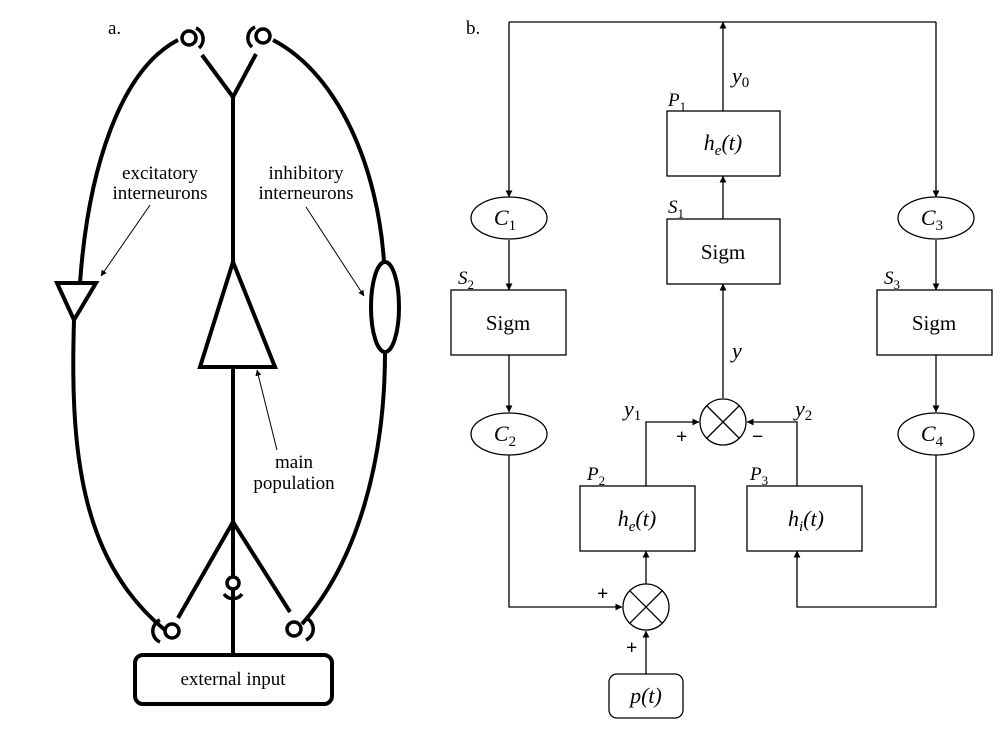 This screenshot has height=752, width=1002. Describe the element at coordinates (709, 142) in the screenshot. I see `p1-func: h` at that location.